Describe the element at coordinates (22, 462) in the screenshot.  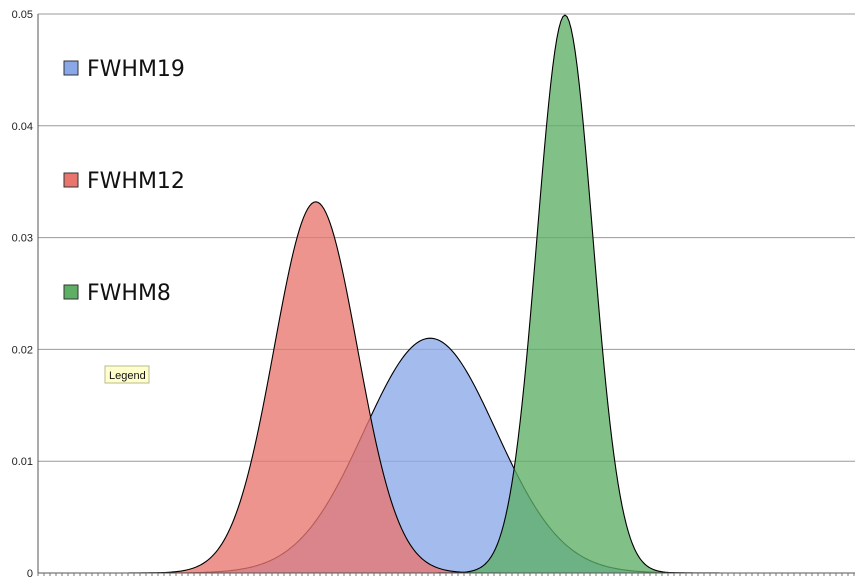
I see `y-tick-label: 0.01` at that location.